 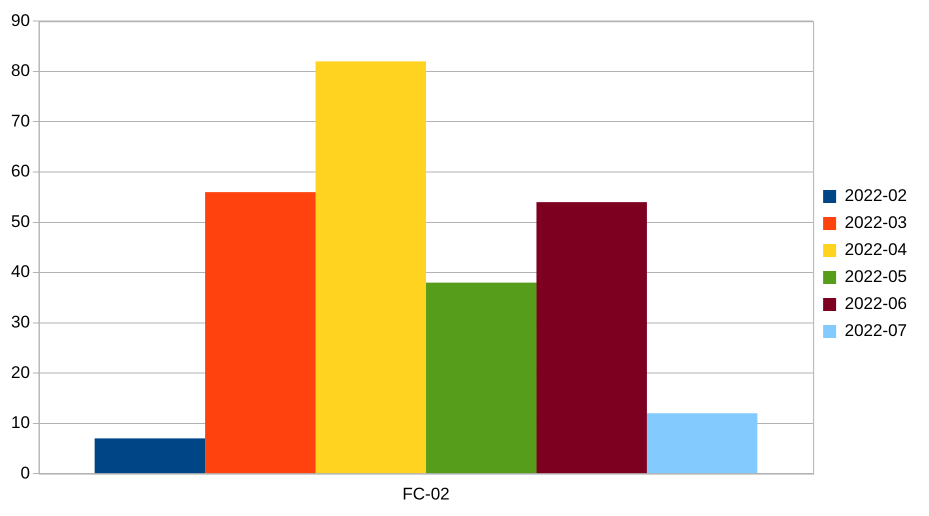 I want to click on legend-label: 2022-07, so click(x=875, y=330).